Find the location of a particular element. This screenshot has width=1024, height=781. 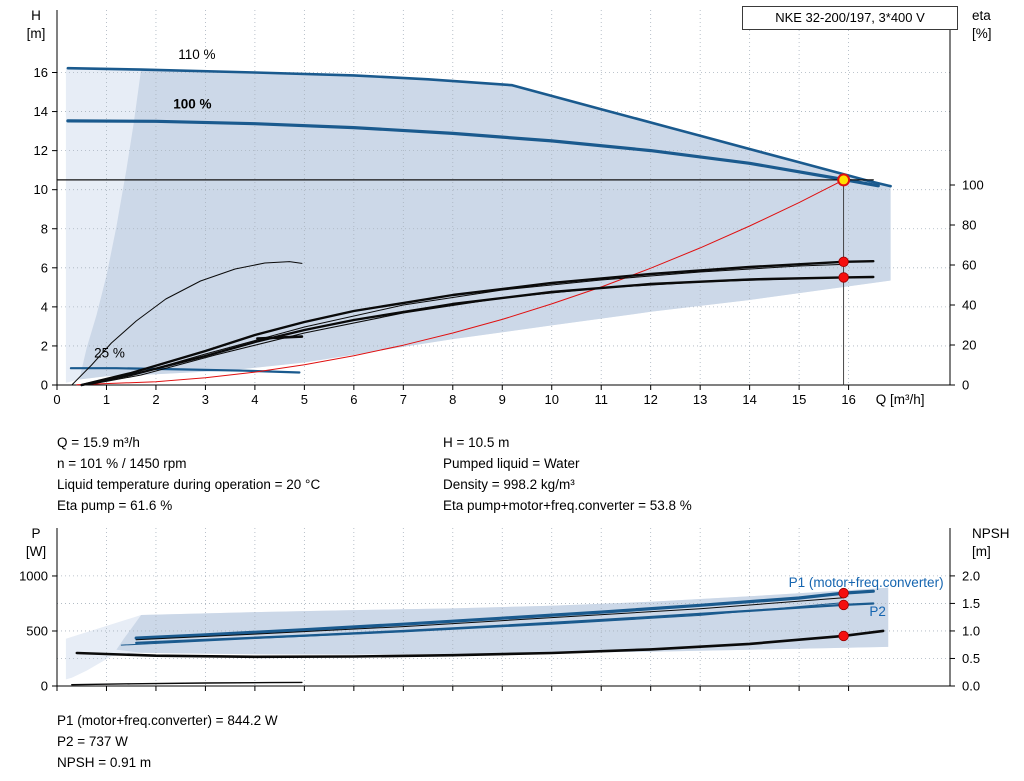

eta-total-curve is located at coordinates (477, 331).